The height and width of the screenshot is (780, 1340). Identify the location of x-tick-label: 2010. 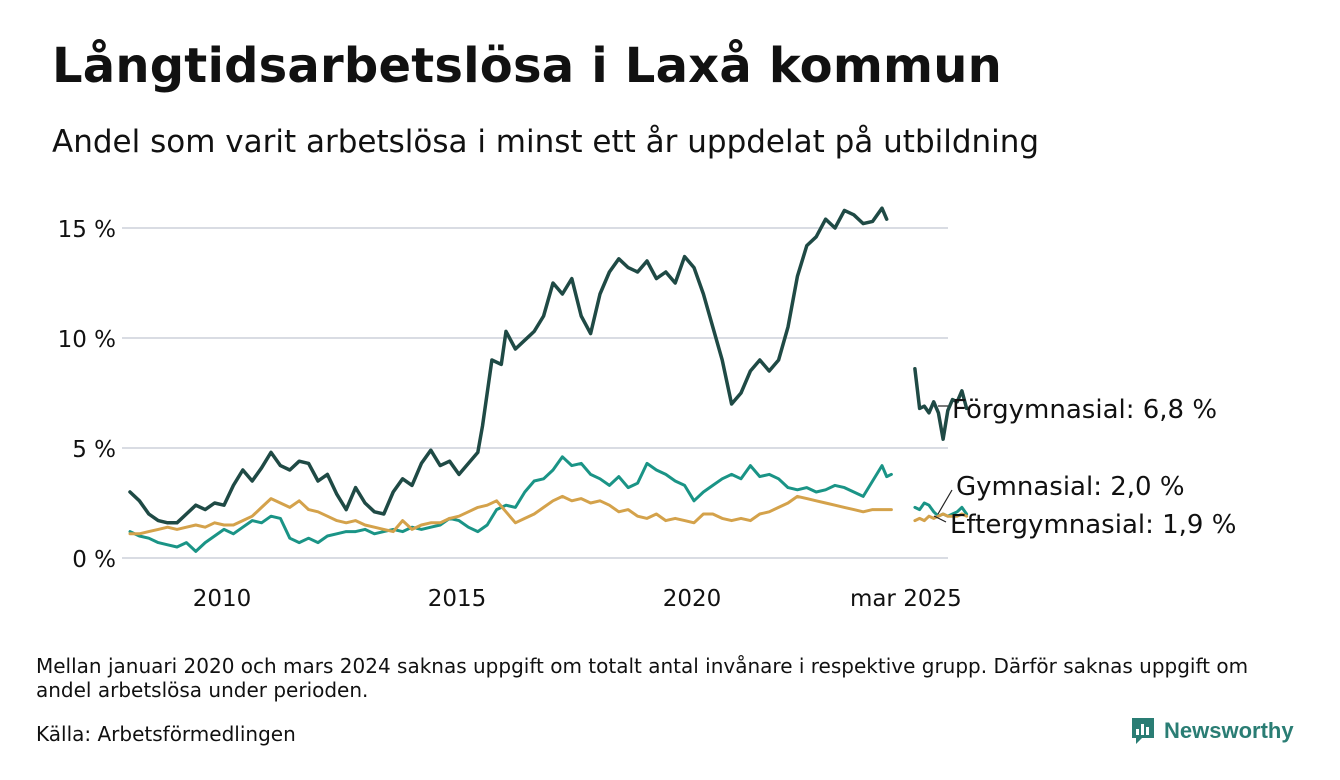
(222, 599).